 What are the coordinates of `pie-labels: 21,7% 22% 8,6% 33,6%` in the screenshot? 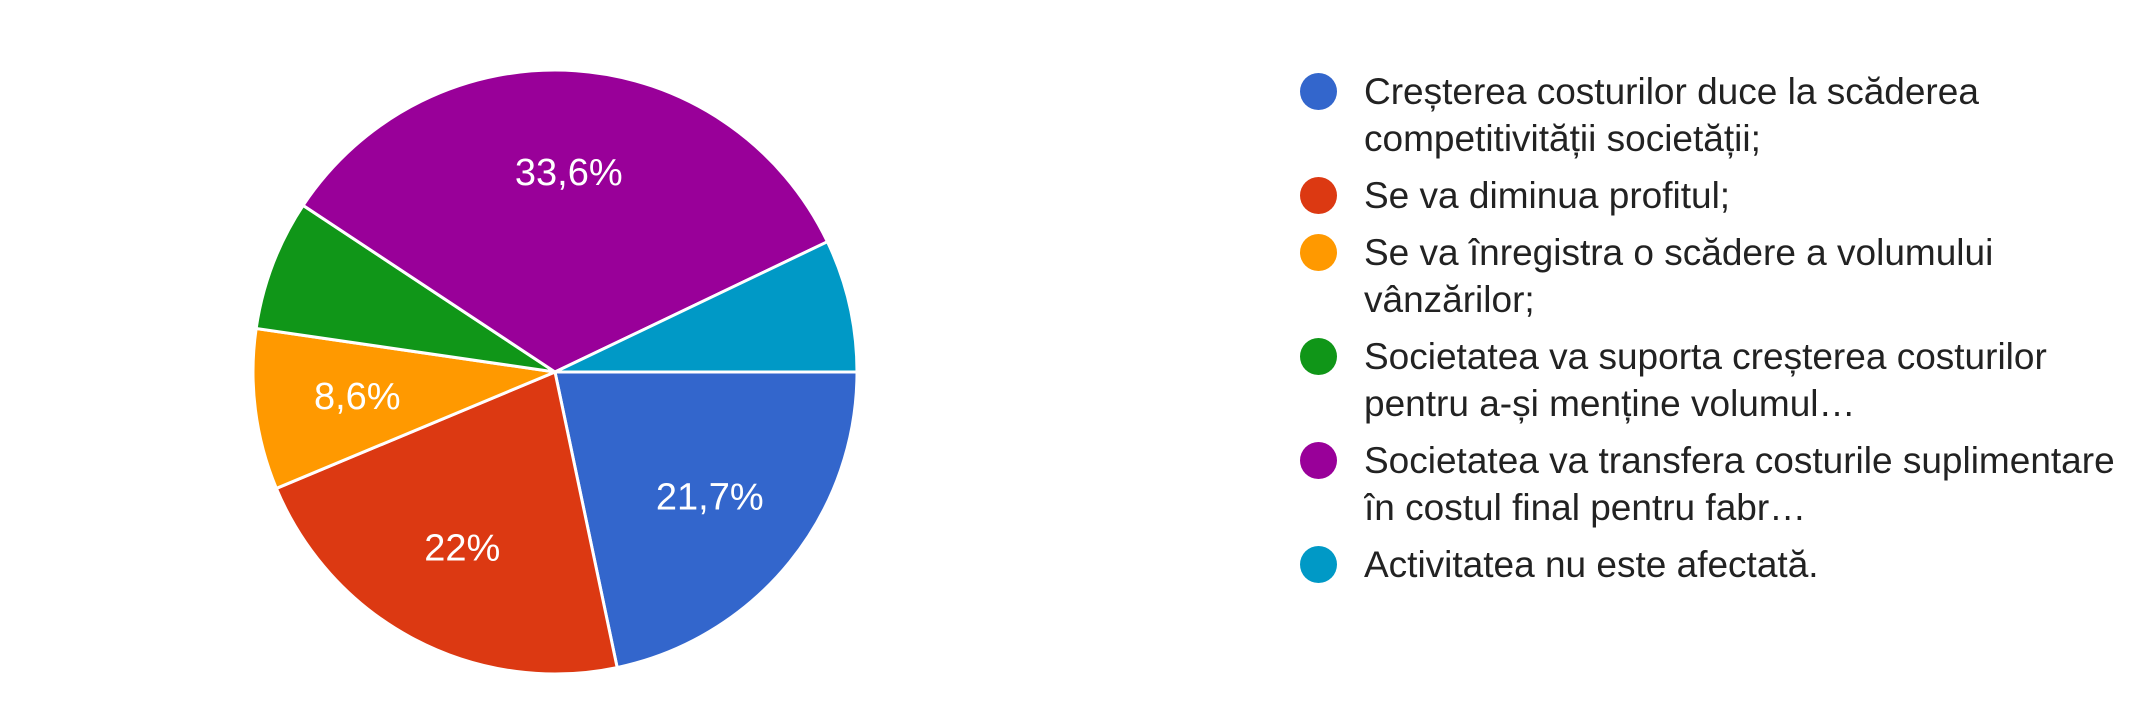 It's located at (539, 360).